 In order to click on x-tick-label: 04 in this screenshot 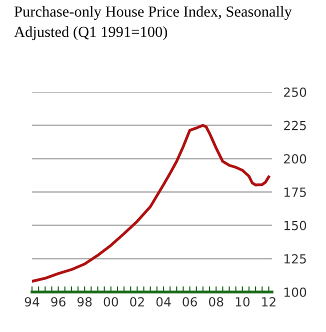, I will do `click(163, 302)`.